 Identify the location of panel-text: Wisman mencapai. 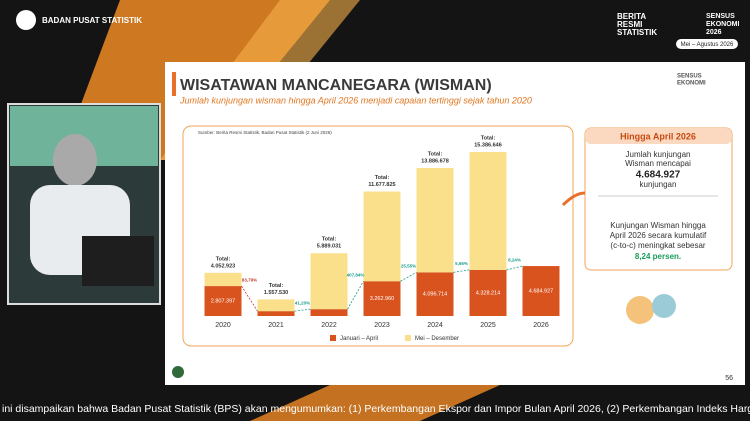
(658, 163).